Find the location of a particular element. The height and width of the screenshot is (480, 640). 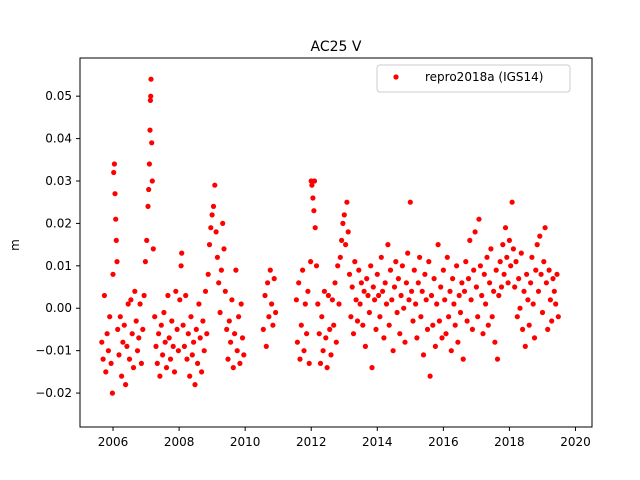

chart-title: AC25 V is located at coordinates (336, 47).